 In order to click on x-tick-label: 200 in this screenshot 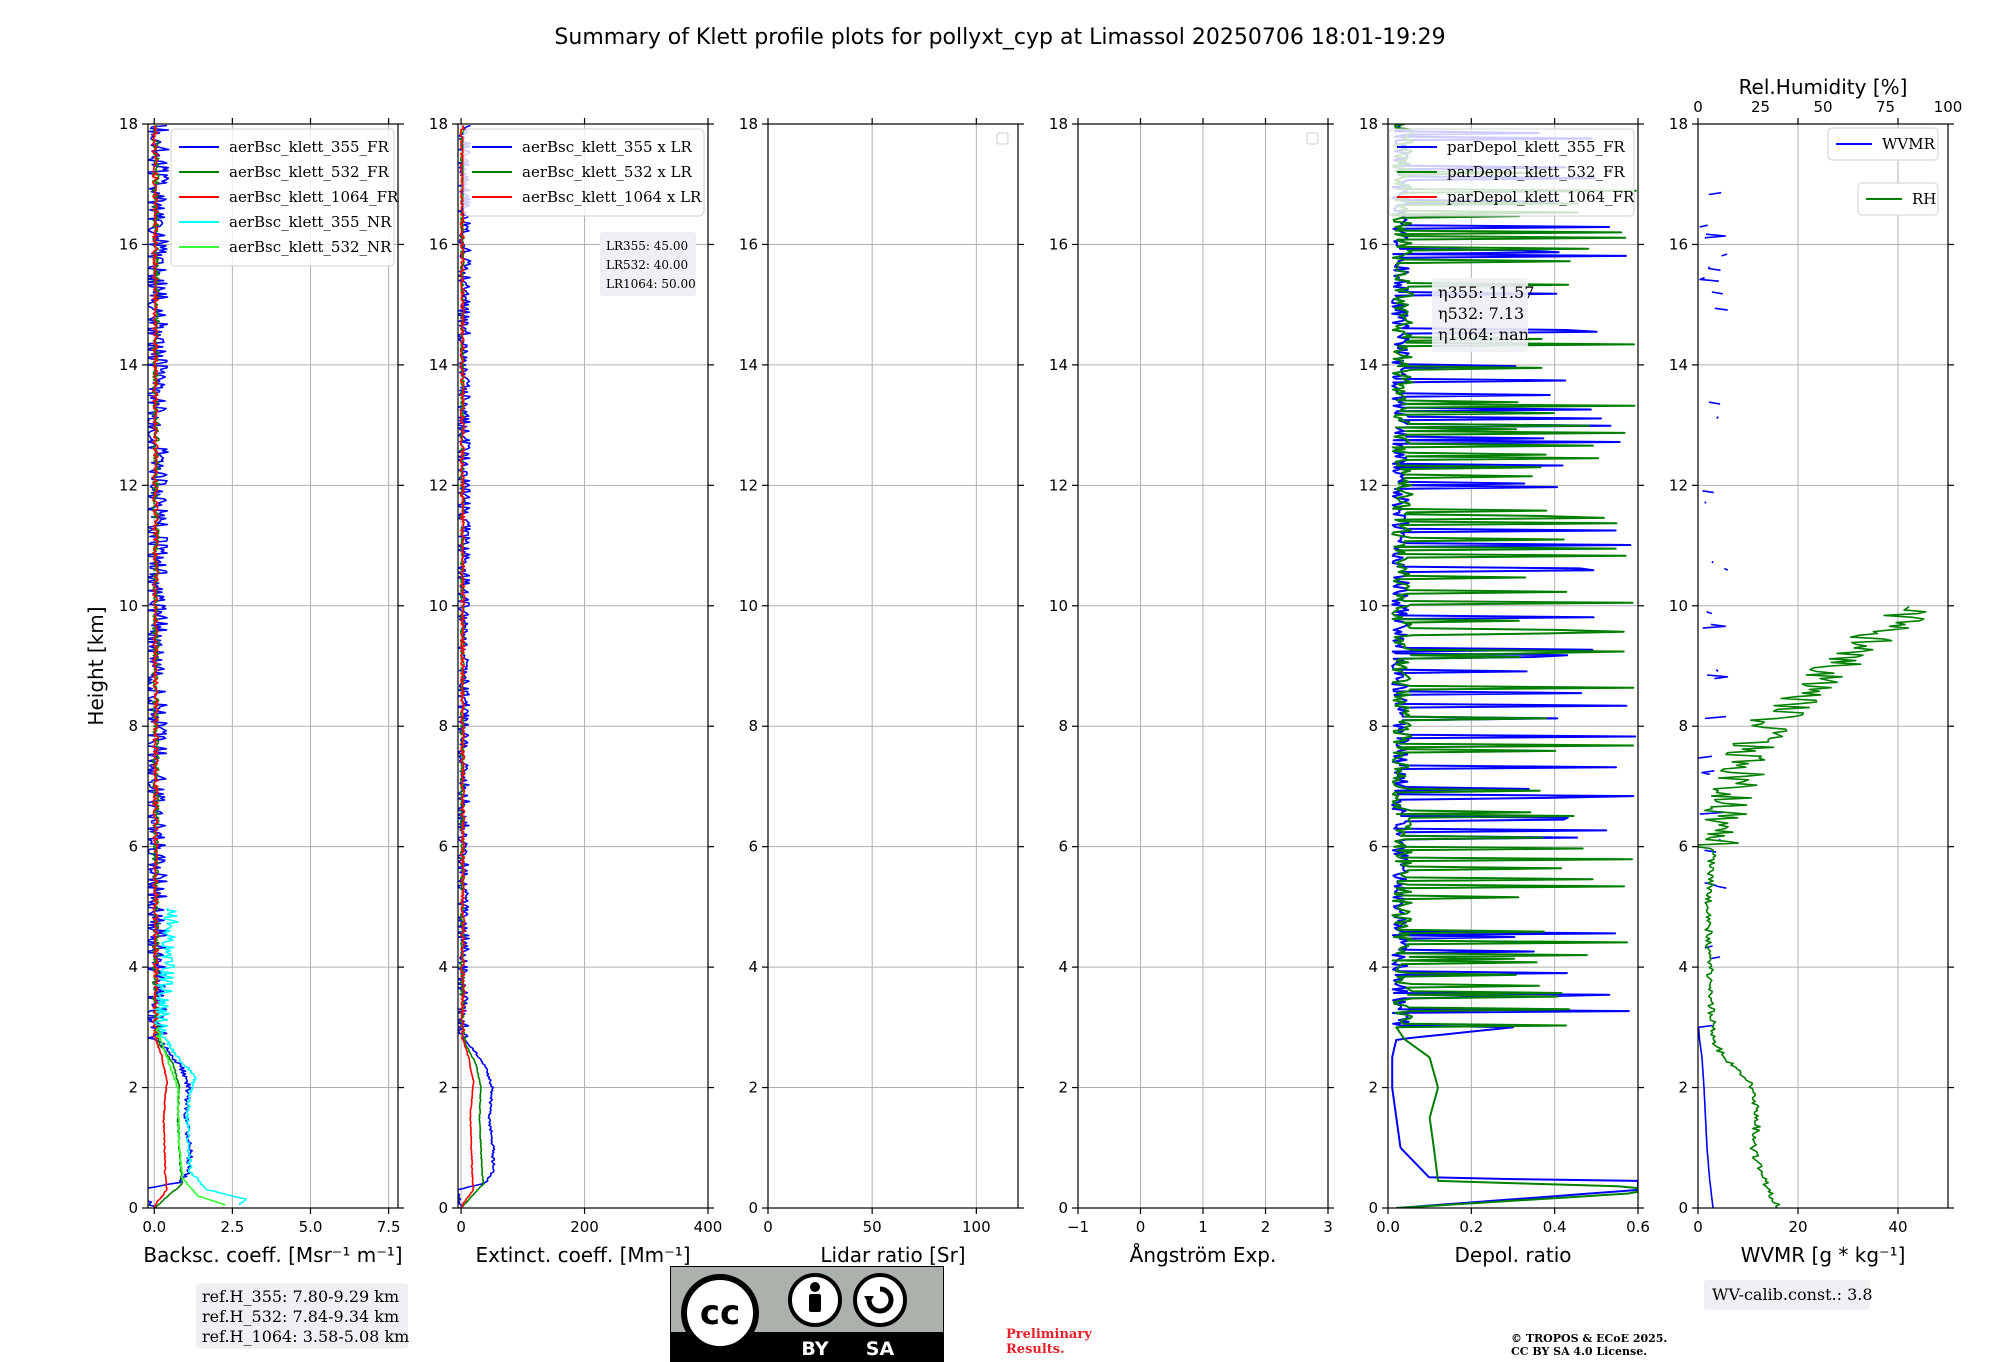, I will do `click(584, 1227)`.